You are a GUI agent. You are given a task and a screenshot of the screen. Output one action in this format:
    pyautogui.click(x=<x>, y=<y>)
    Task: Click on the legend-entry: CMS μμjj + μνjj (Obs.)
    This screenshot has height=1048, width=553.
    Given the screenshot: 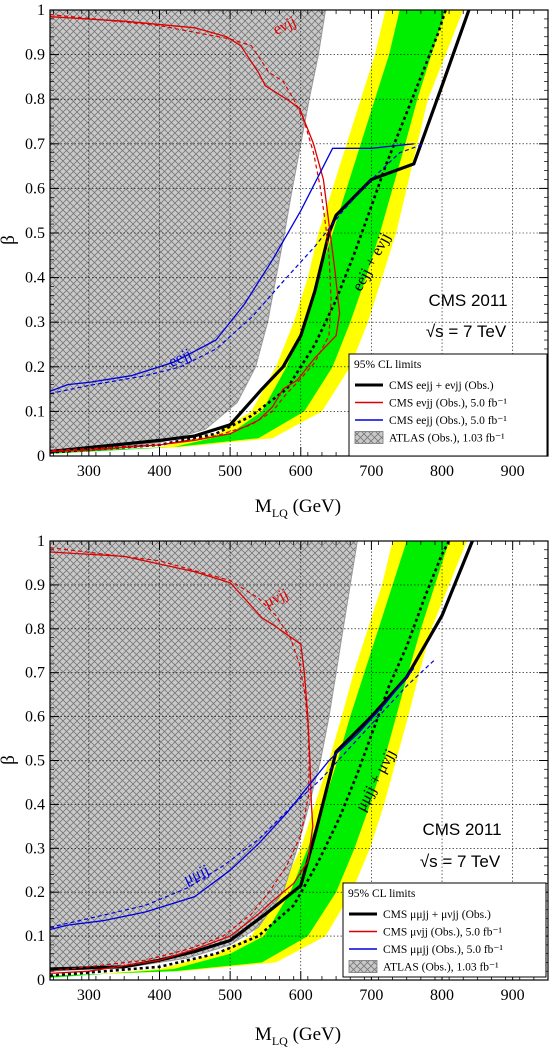 What is the action you would take?
    pyautogui.click(x=437, y=915)
    